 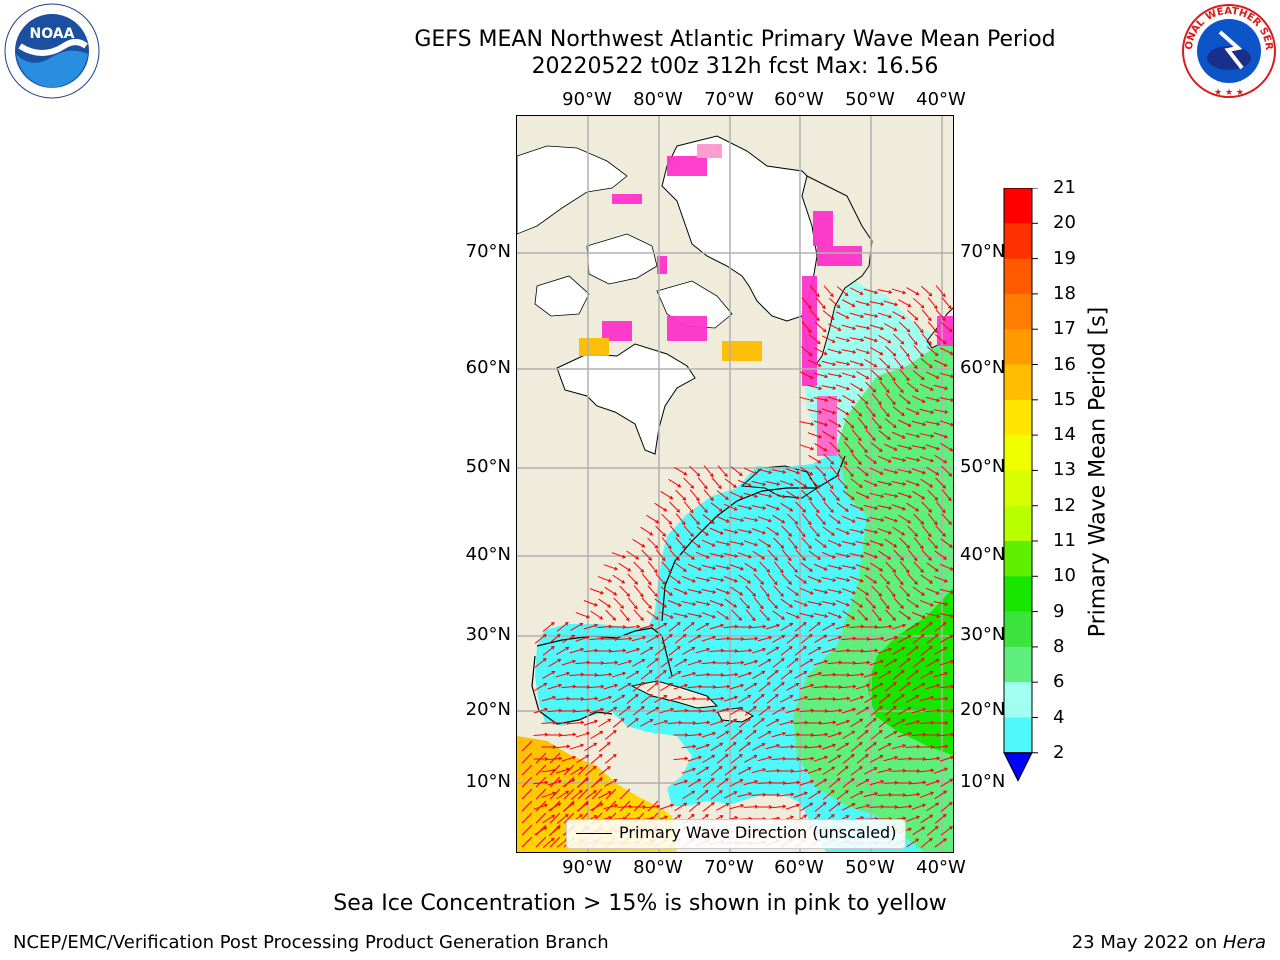 What do you see at coordinates (488, 709) in the screenshot?
I see `lat-label-left-20n: 20°N` at bounding box center [488, 709].